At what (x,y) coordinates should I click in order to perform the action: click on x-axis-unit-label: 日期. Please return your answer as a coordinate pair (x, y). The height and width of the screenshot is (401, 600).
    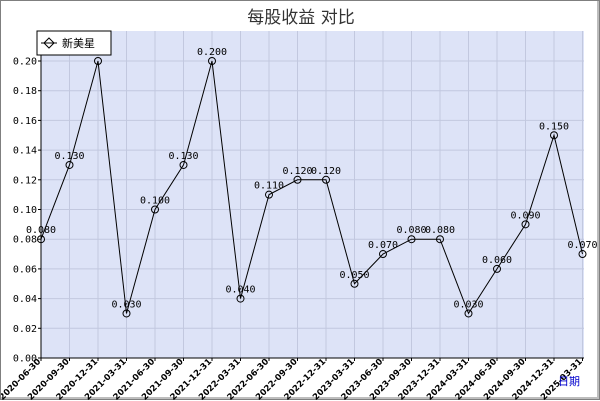
    Looking at the image, I should click on (569, 381).